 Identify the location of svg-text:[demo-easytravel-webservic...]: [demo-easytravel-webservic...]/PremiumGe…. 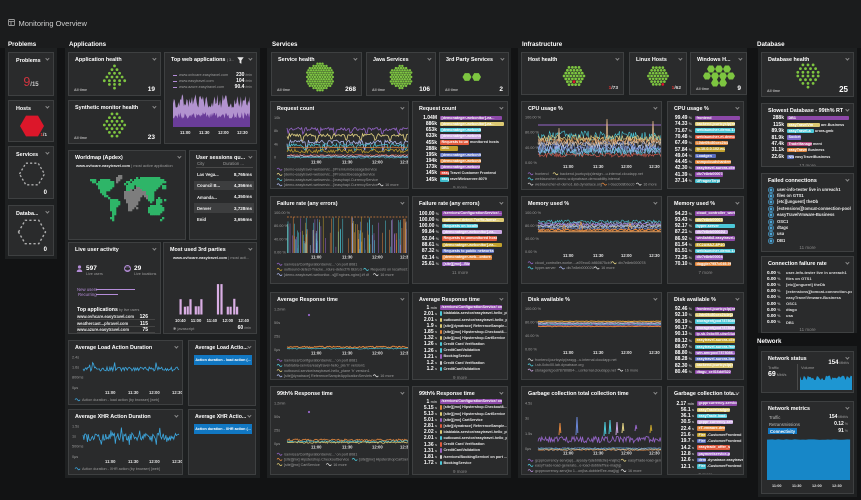
(330, 170).